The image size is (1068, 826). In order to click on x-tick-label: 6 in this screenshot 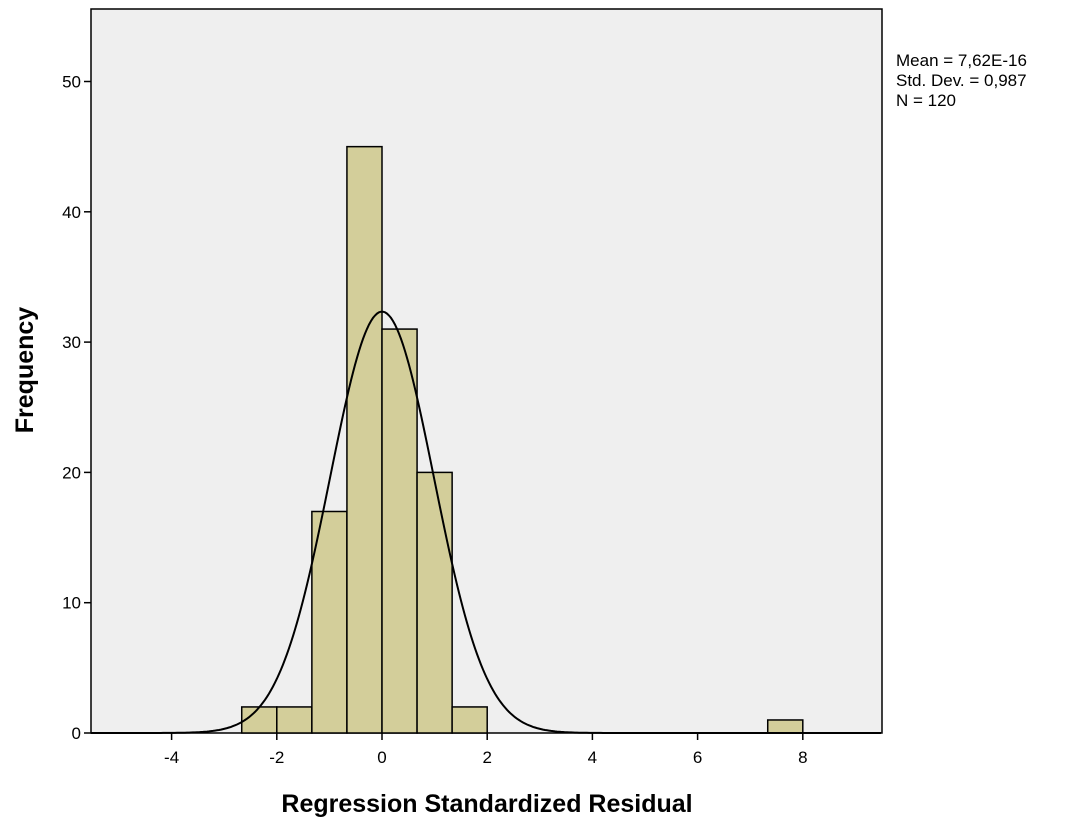, I will do `click(697, 757)`.